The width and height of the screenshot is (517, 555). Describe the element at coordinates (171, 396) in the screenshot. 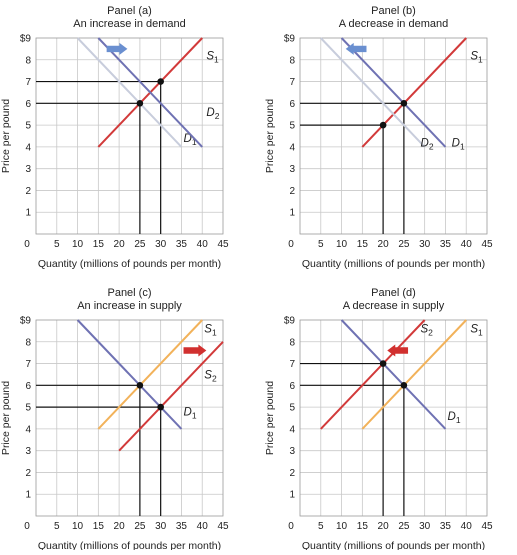

I see `curve-s2` at that location.